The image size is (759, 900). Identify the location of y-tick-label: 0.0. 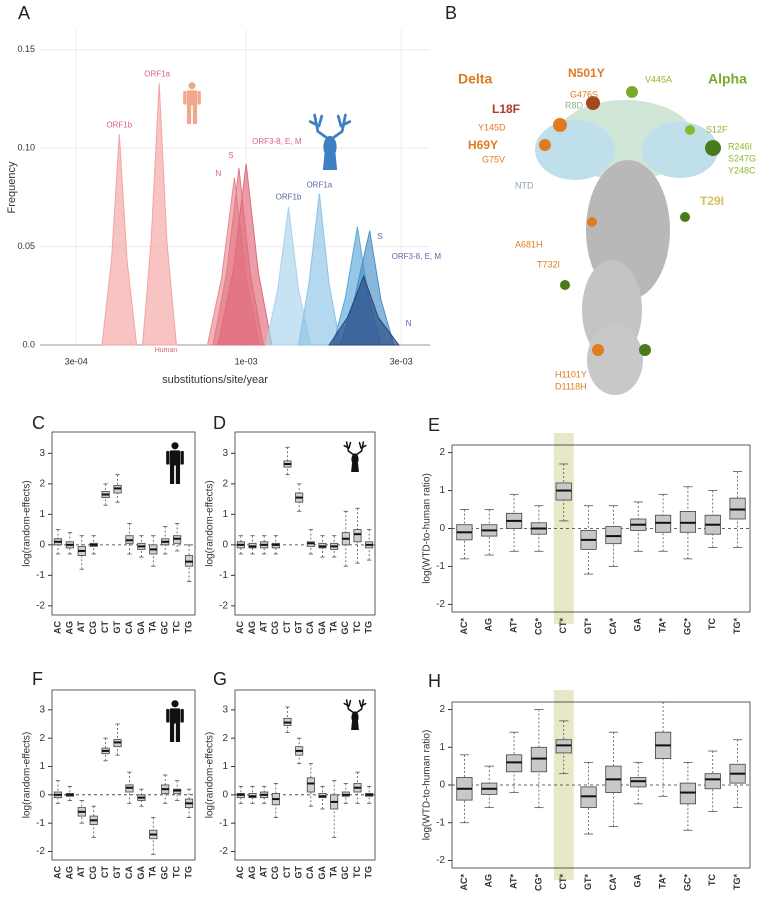
(28, 344).